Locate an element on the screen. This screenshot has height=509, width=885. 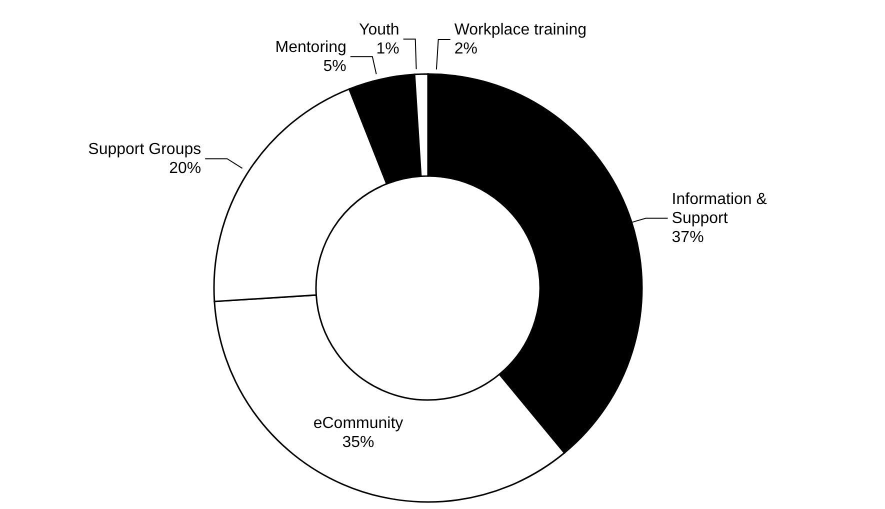
data-label: 35% is located at coordinates (358, 442).